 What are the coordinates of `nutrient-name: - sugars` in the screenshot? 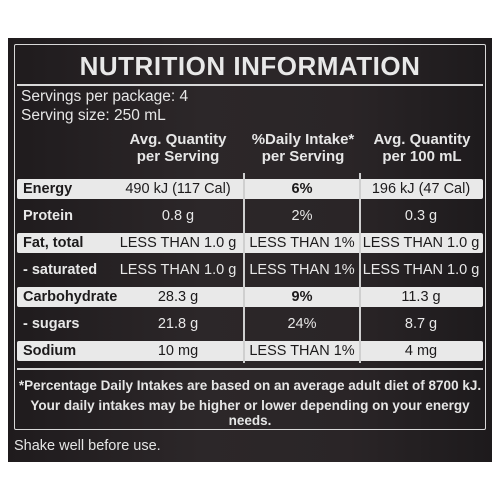 It's located at (51, 324).